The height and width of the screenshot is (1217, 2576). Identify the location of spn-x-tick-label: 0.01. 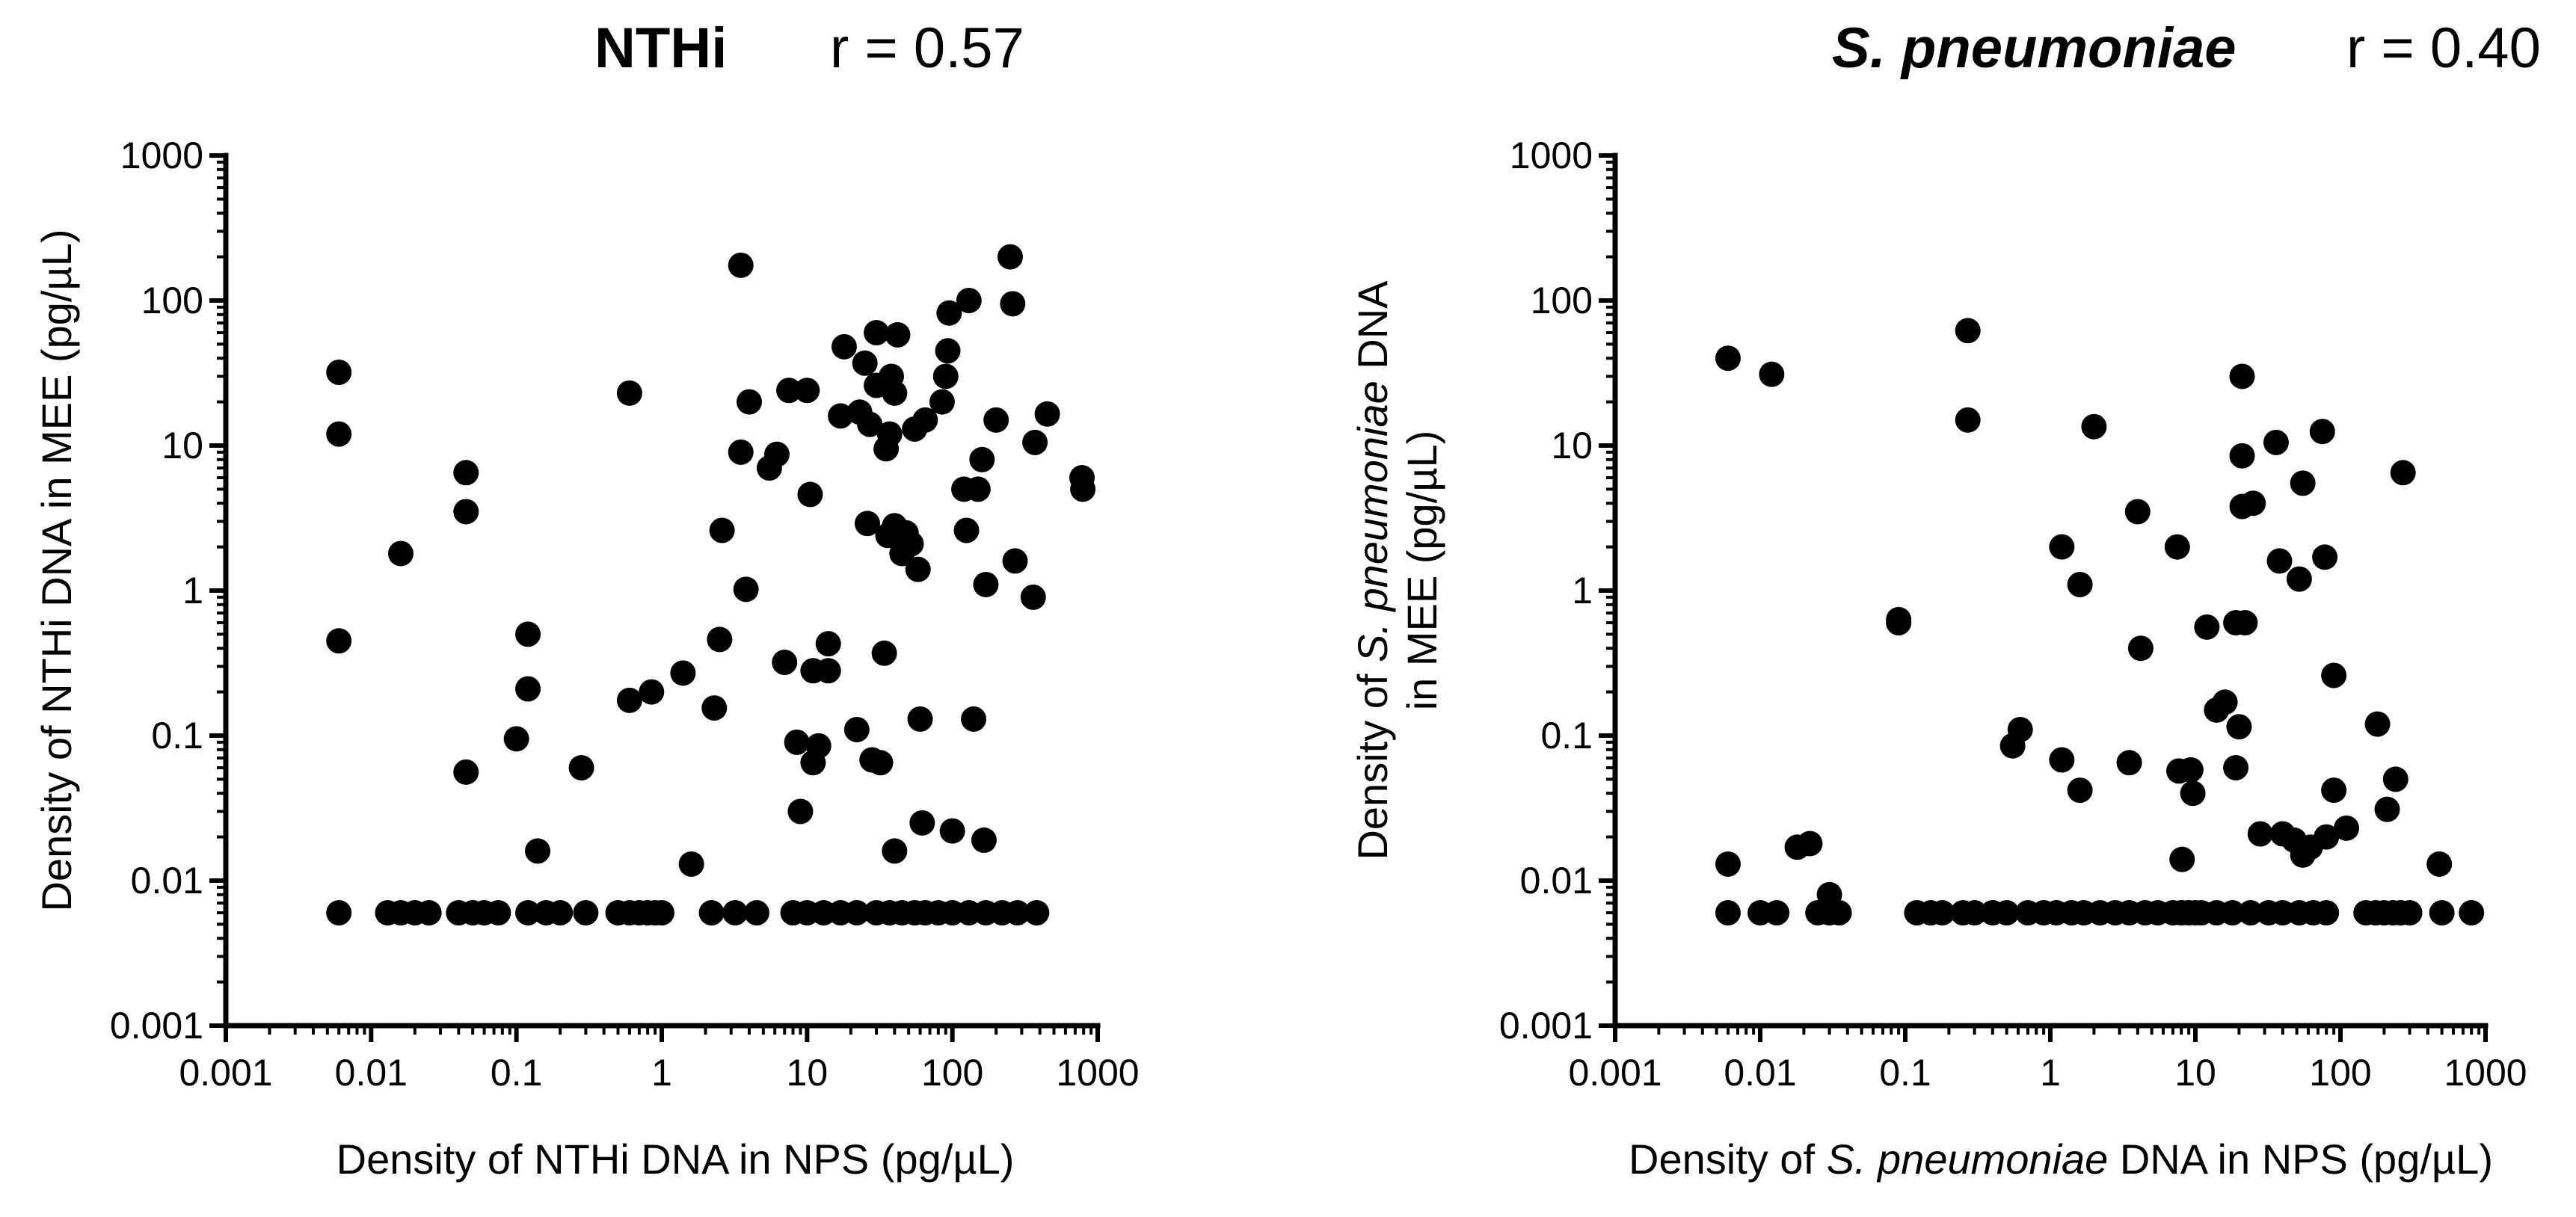
(1760, 1073).